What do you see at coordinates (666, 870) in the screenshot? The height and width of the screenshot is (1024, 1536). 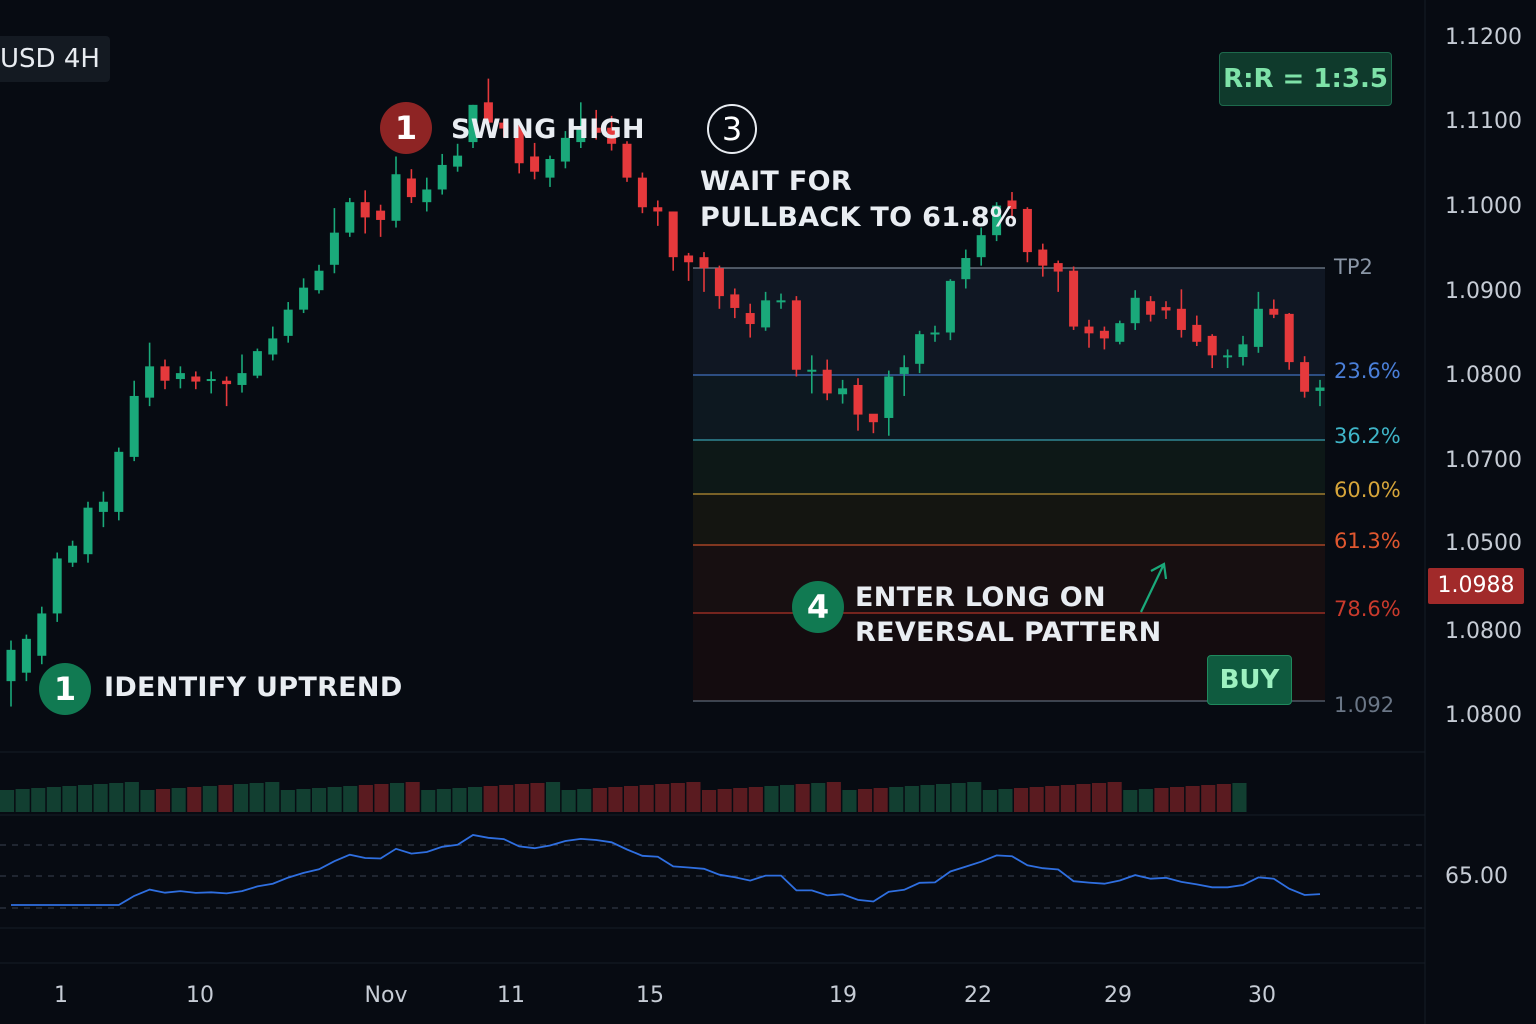 I see `rsi-line` at bounding box center [666, 870].